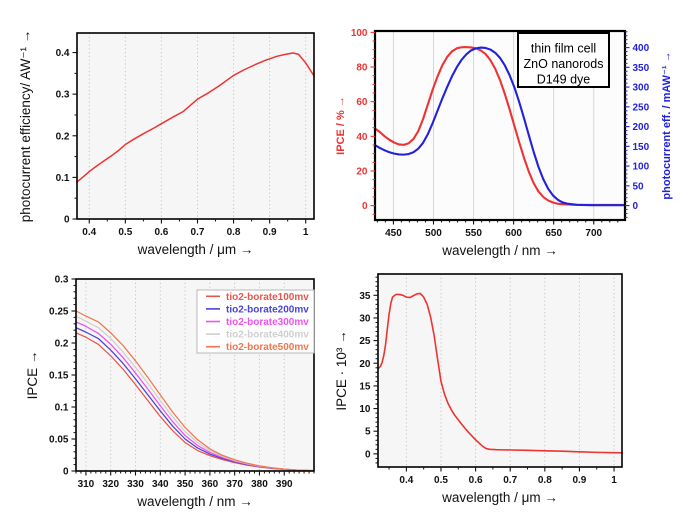  I want to click on y-right-tick-label: 300, so click(641, 88).